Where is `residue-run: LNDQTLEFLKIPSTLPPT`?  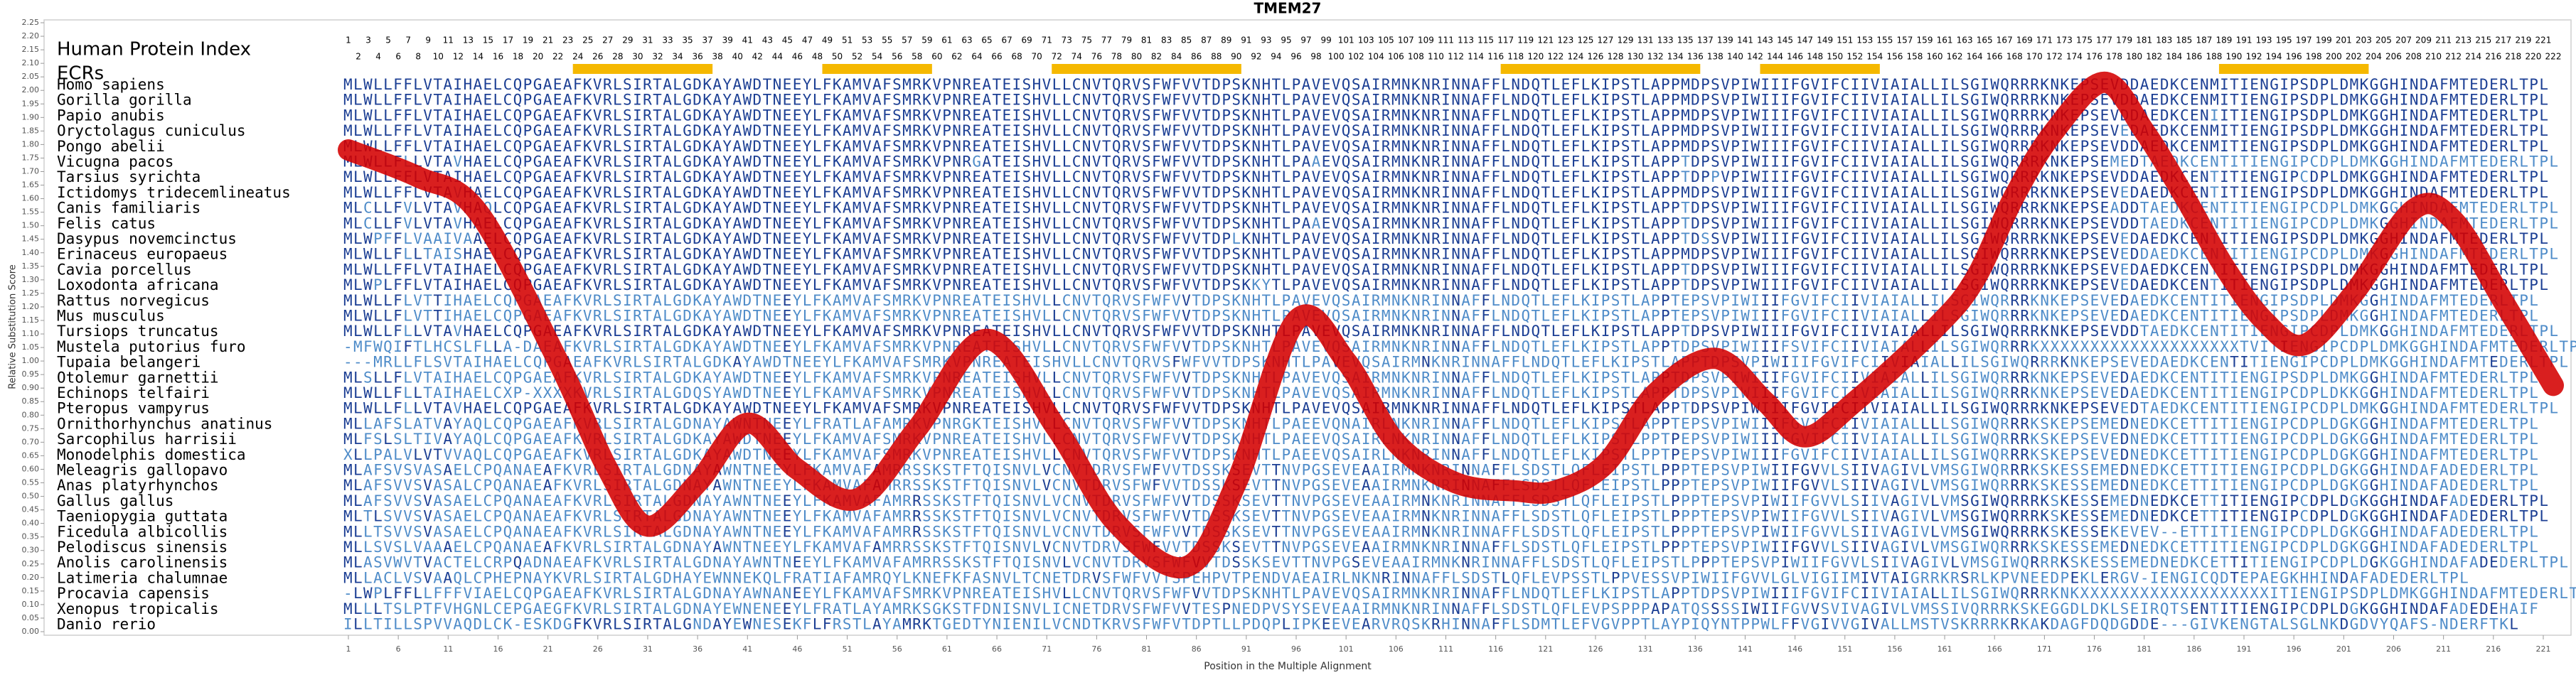
residue-run: LNDQTLEFLKIPSTLPPT is located at coordinates (1581, 439).